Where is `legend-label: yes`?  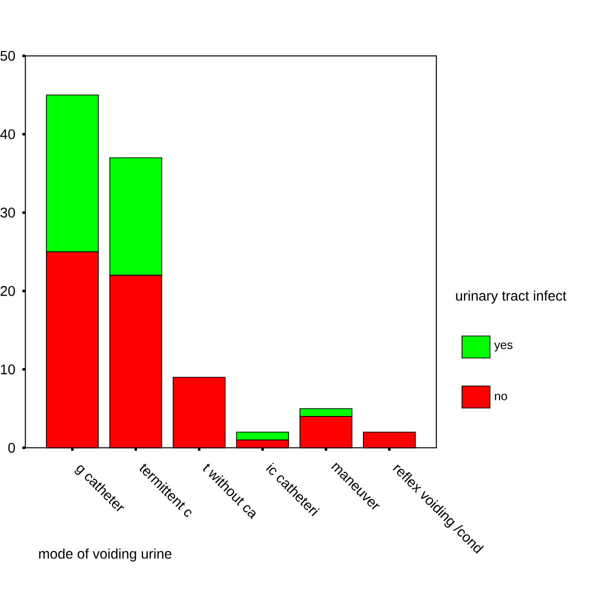 legend-label: yes is located at coordinates (503, 347).